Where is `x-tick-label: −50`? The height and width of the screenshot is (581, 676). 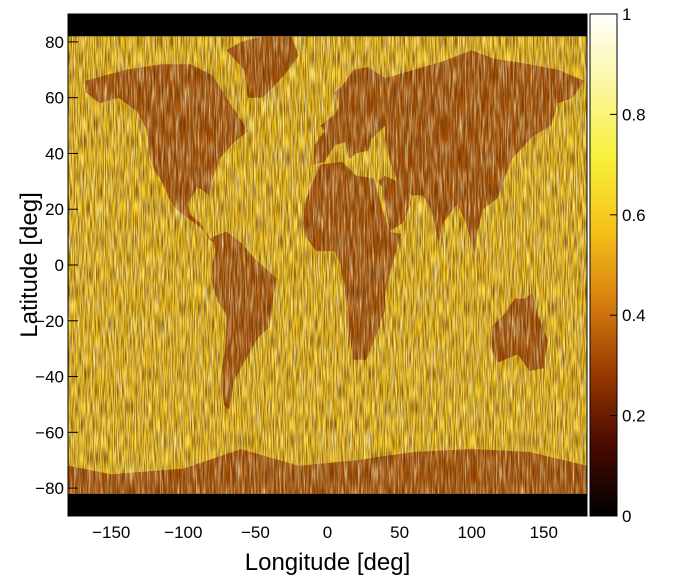
x-tick-label: −50 is located at coordinates (255, 532).